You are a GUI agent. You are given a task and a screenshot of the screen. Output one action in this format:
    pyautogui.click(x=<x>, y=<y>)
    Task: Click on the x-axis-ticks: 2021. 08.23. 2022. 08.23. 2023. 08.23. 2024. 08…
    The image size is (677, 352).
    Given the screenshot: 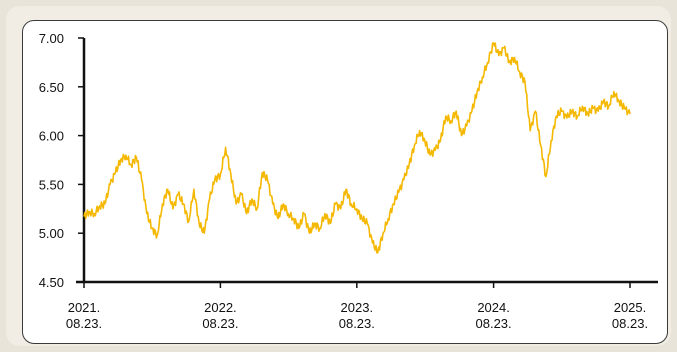 What is the action you would take?
    pyautogui.click(x=357, y=306)
    